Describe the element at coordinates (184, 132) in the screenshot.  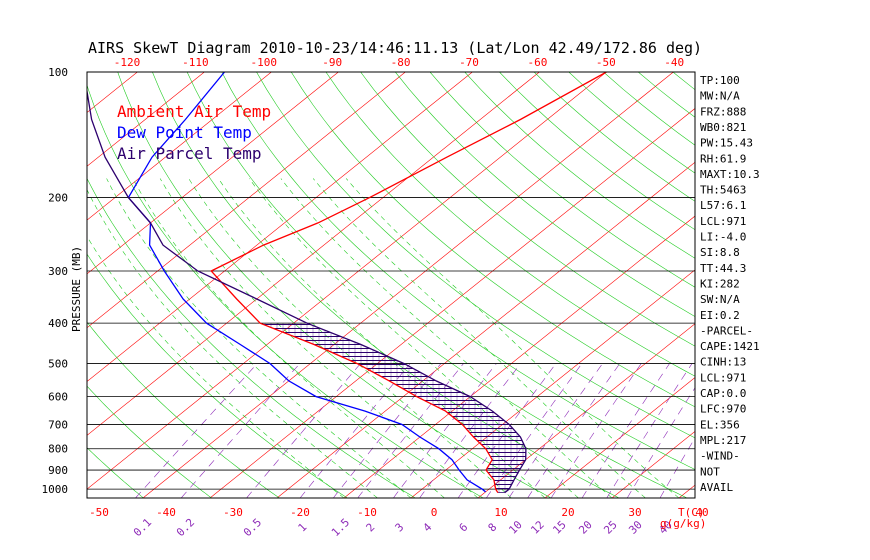
I see `legend-dewpoint: Dew Point Temp` at that location.